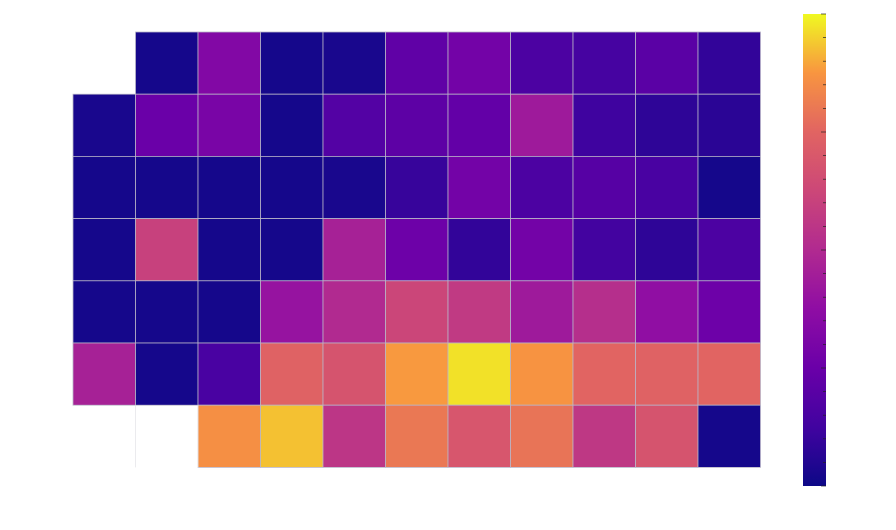 The height and width of the screenshot is (530, 896). Describe the element at coordinates (417, 312) in the screenshot. I see `heatmap-cell-r4-c5` at that location.